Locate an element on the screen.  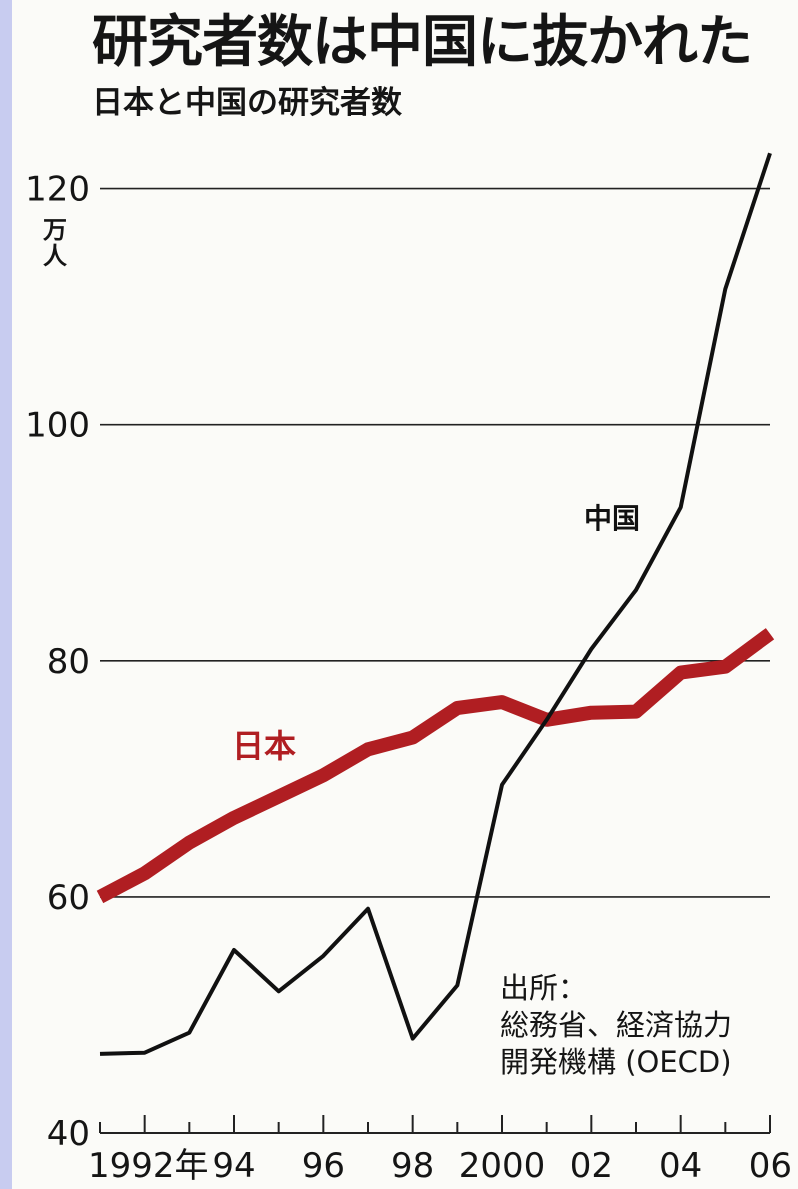
y-tick-label-60: 60 is located at coordinates (68, 898).